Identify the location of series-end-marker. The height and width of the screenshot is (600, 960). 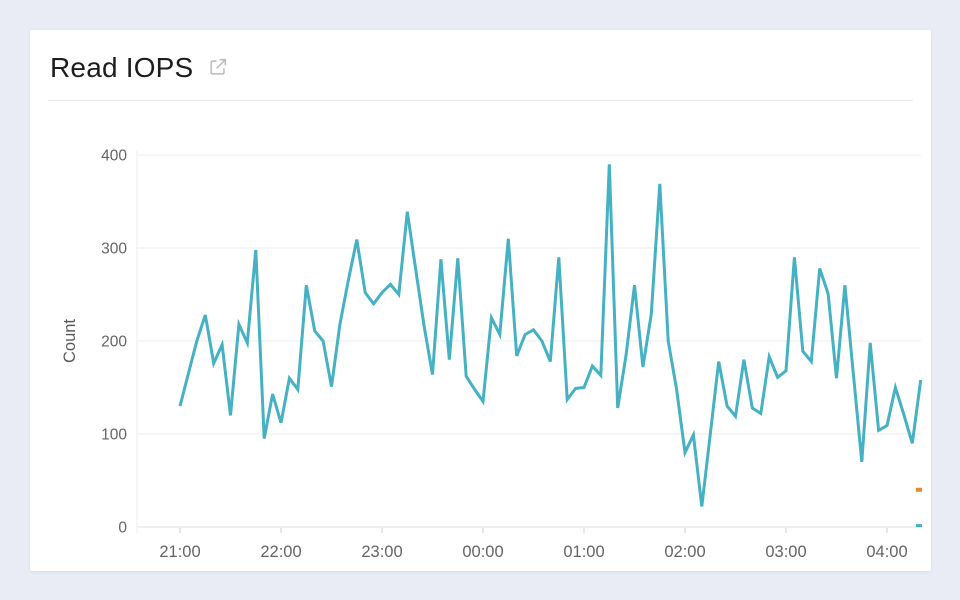
(919, 526).